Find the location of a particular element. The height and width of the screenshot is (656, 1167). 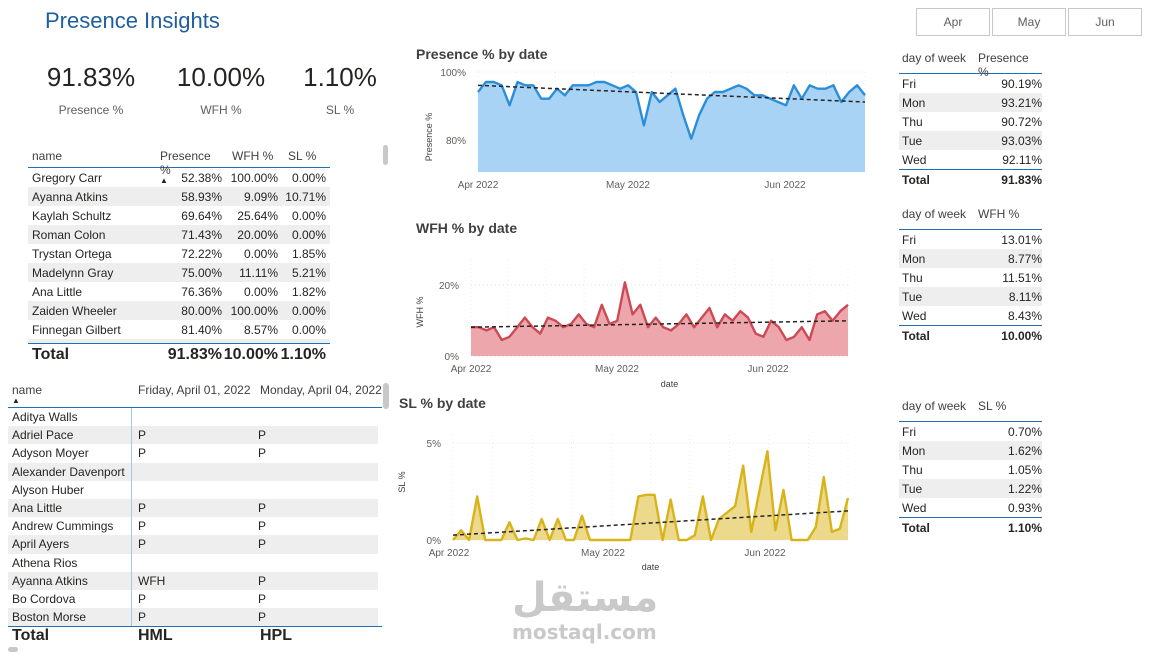

table-row: Emma Freeman82.14%8.70%6.25% is located at coordinates (179, 341).